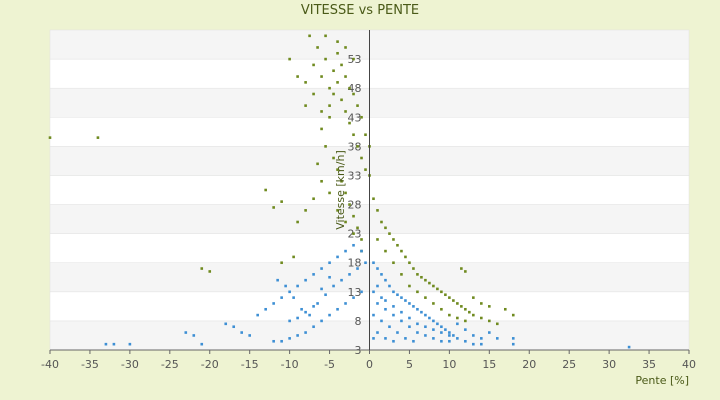  What do you see at coordinates (409, 364) in the screenshot?
I see `x-tick-label: 5` at bounding box center [409, 364].